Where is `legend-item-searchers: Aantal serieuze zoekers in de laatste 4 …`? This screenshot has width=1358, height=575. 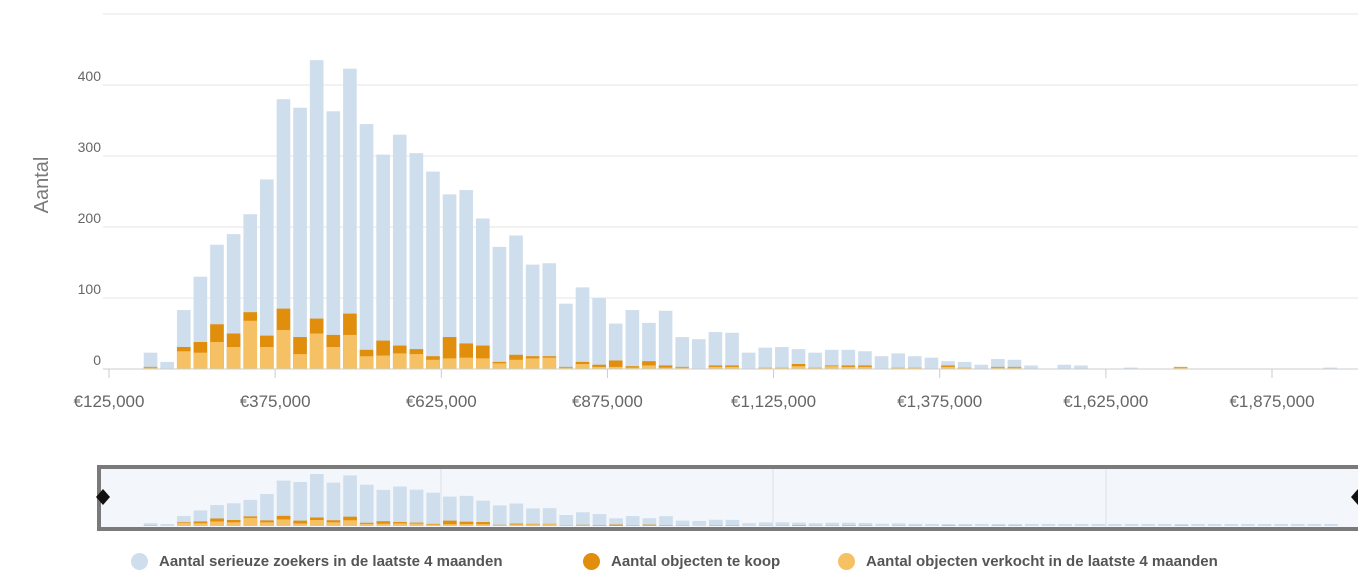
legend-item-searchers: Aantal serieuze zoekers in de laatste 4 … is located at coordinates (316, 561).